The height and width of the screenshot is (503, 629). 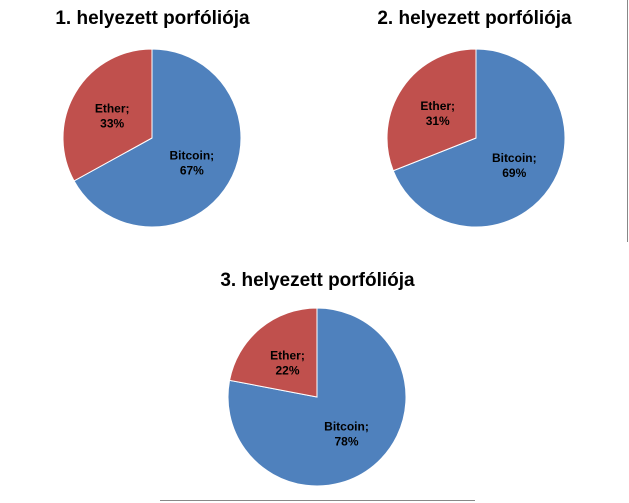 I want to click on bottom-edge-line, so click(x=317, y=500).